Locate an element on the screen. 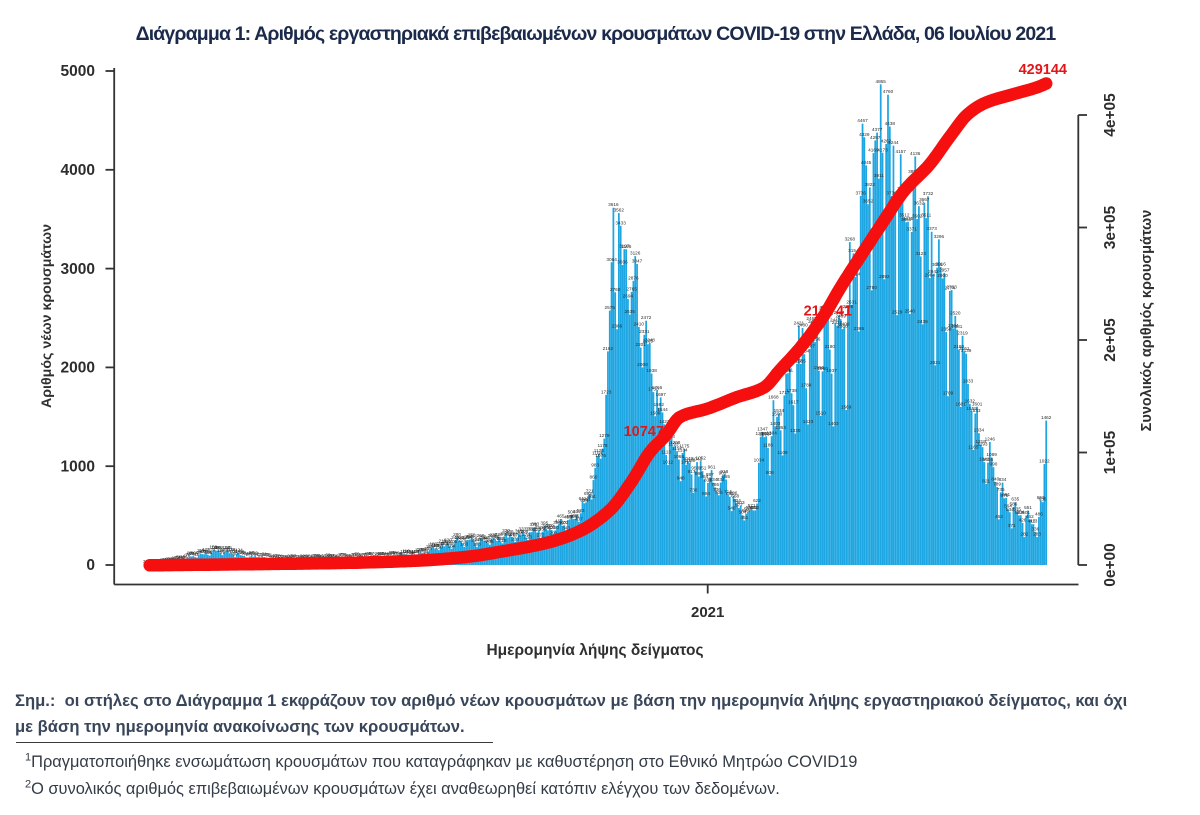 This screenshot has width=1200, height=815. svg-text: 69 is located at coordinates (359, 555).